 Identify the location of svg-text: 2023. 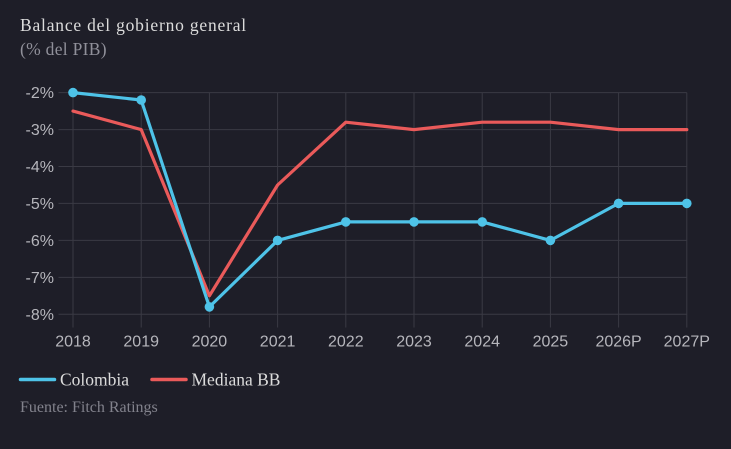
(414, 342).